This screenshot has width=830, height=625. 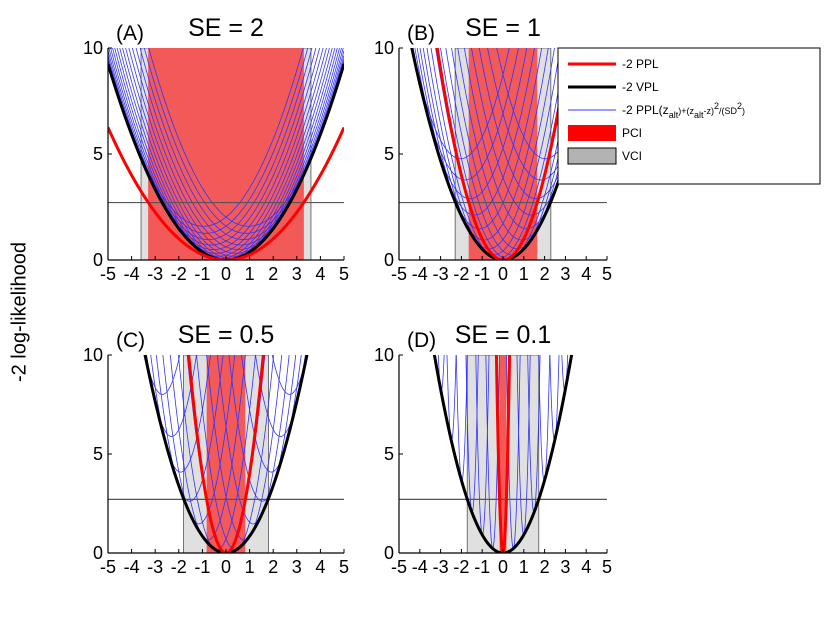 I want to click on legend-label-ppl: -2 PPL, so click(x=640, y=64).